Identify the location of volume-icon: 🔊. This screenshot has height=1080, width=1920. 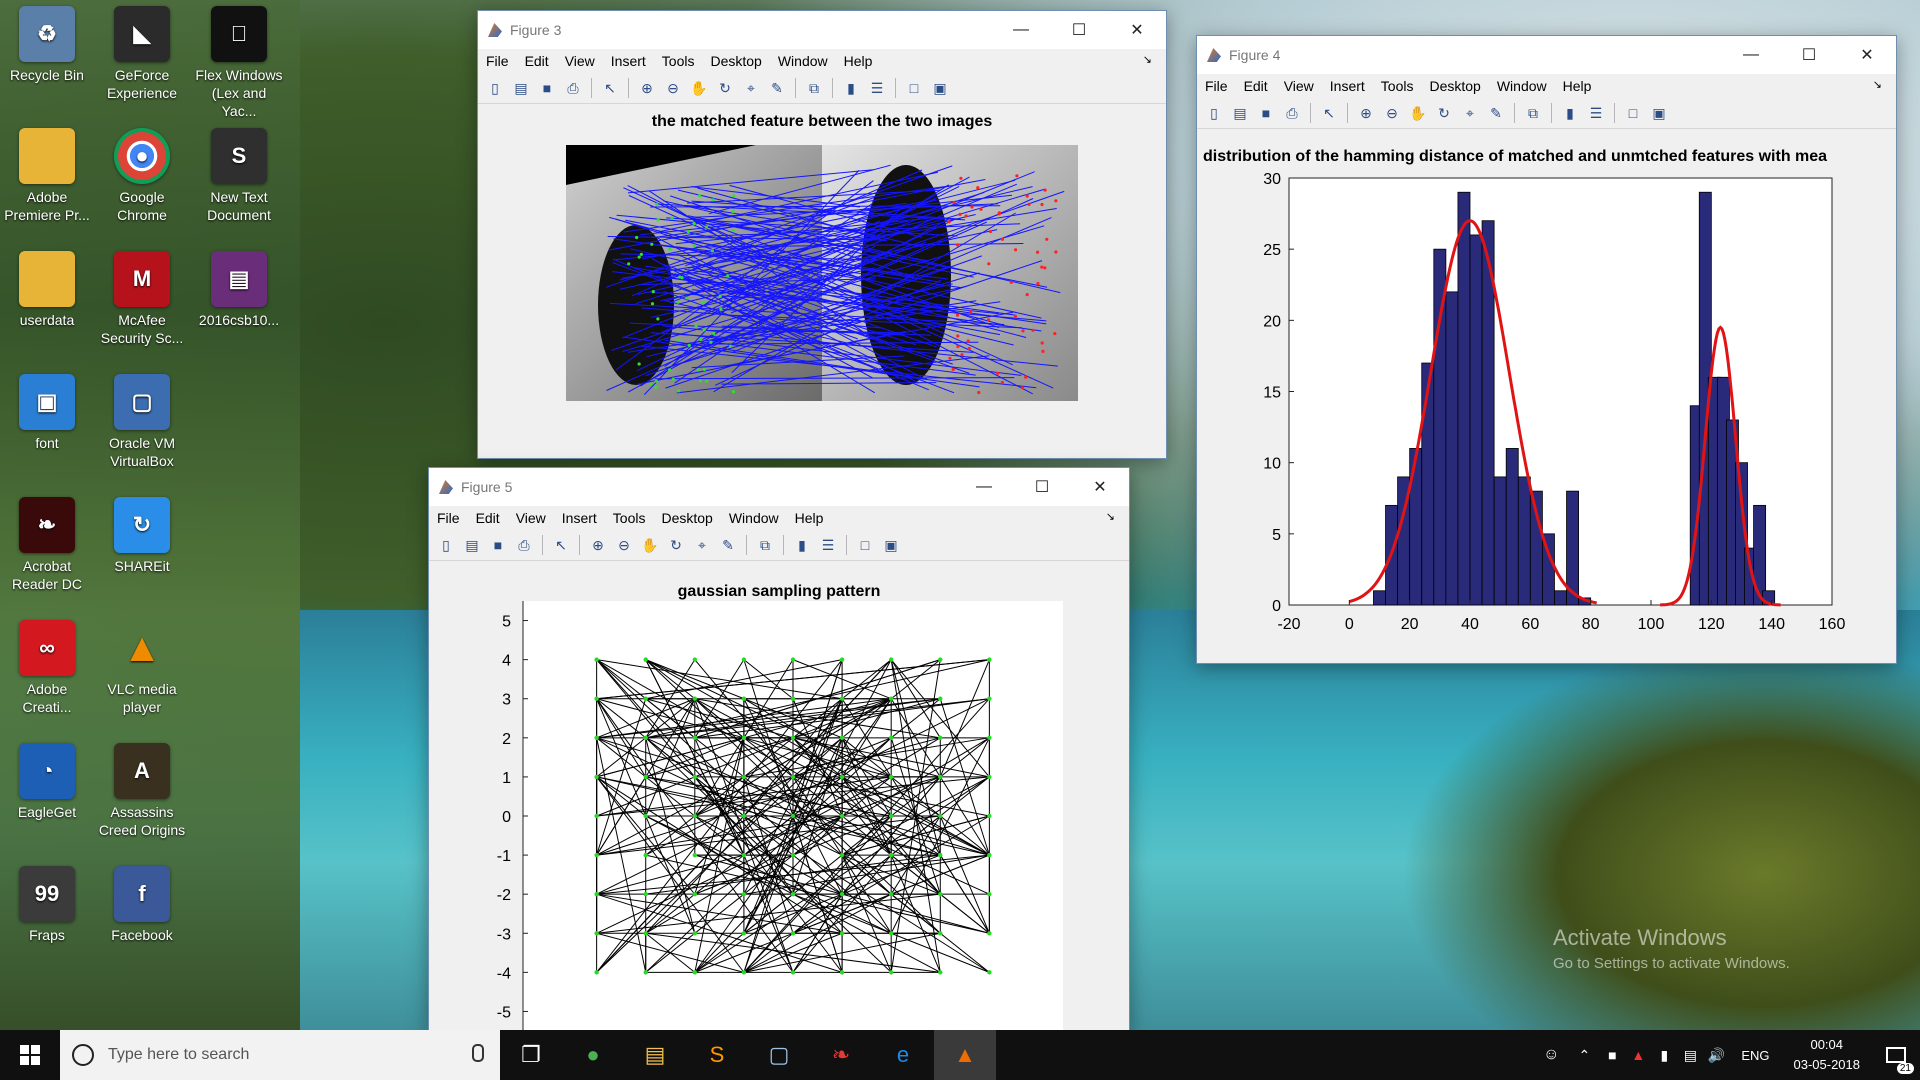
(1716, 1054).